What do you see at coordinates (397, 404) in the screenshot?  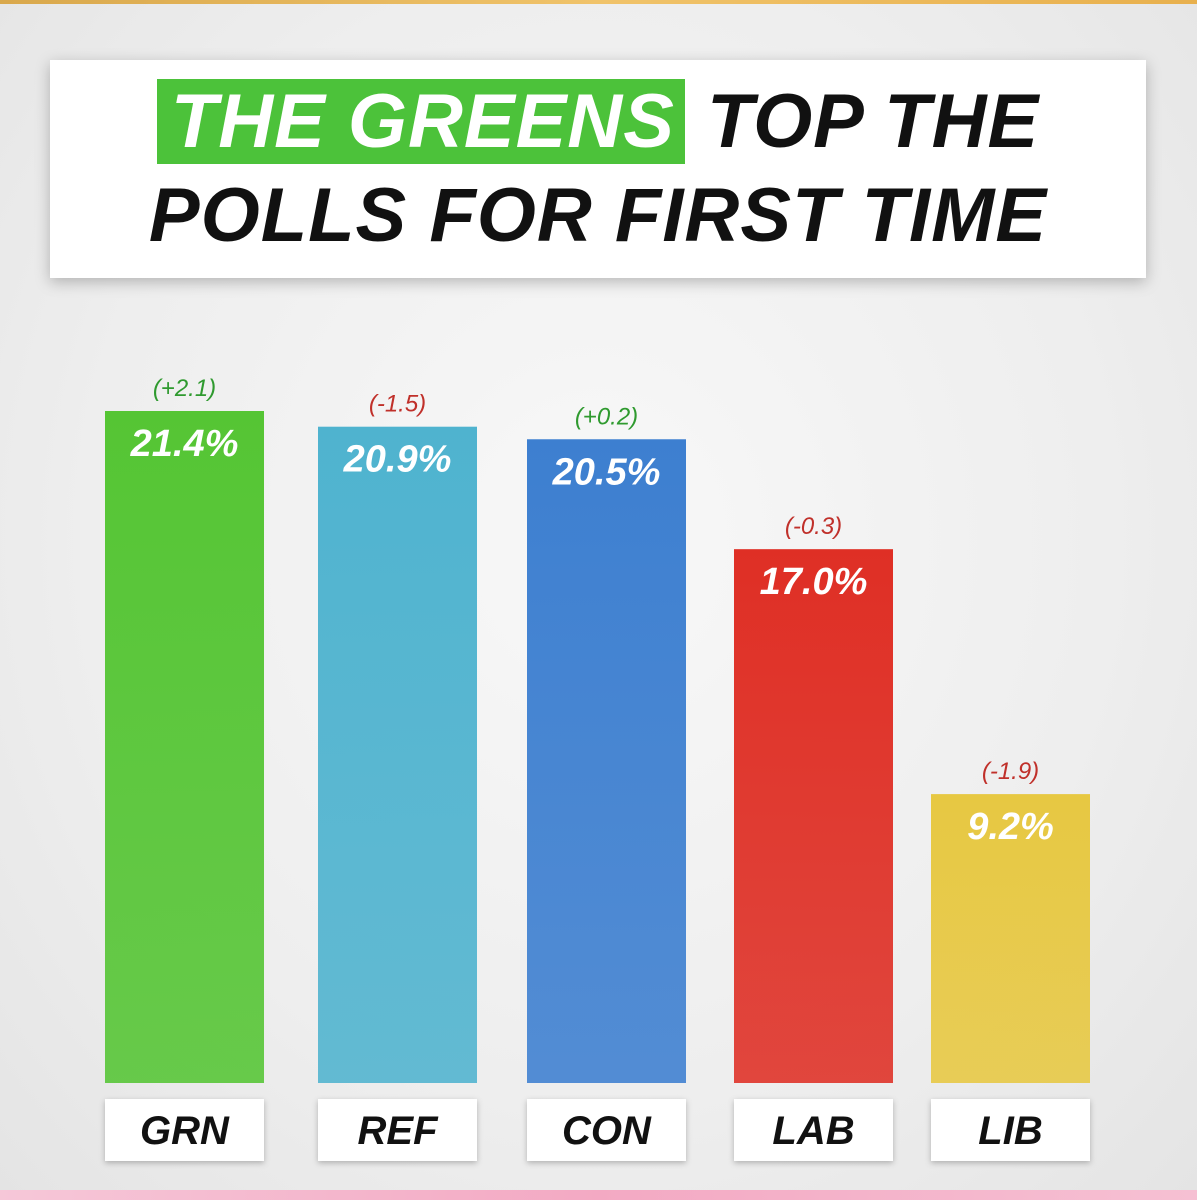 I see `change-label-ref: (-1.5)` at bounding box center [397, 404].